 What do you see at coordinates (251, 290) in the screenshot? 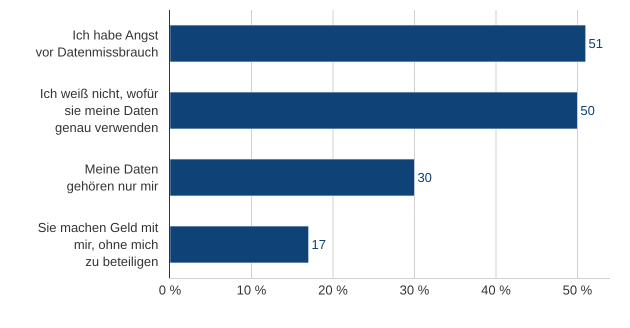
I see `x-tick-label: 10 %` at bounding box center [251, 290].